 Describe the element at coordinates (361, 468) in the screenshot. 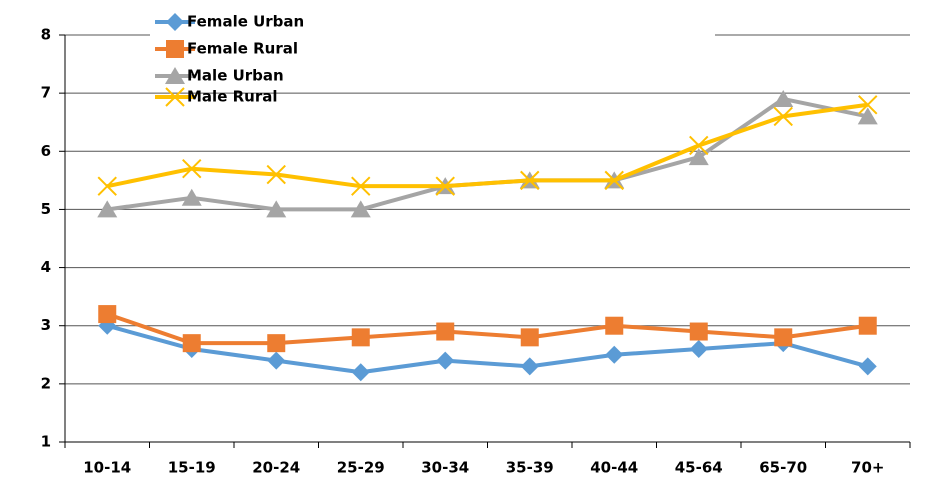

I see `x-tick-label: 25-29` at that location.